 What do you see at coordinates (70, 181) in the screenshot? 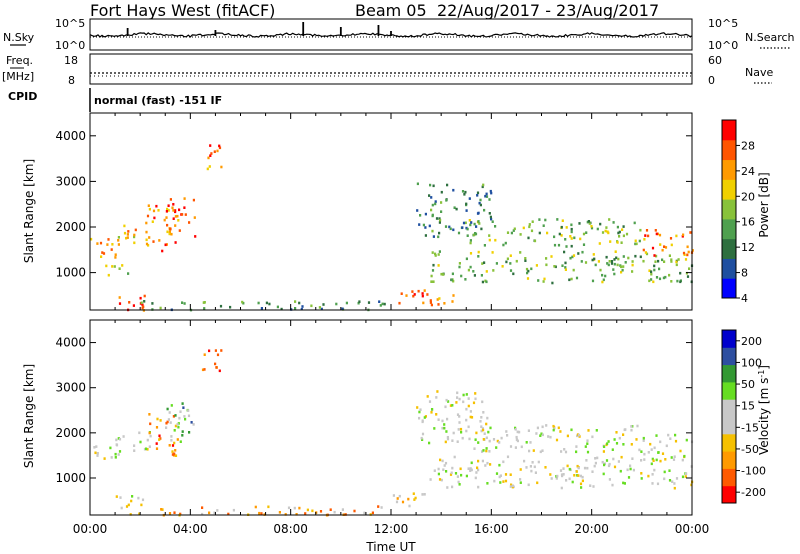
I see `y-tick-label: 3000` at bounding box center [70, 181].